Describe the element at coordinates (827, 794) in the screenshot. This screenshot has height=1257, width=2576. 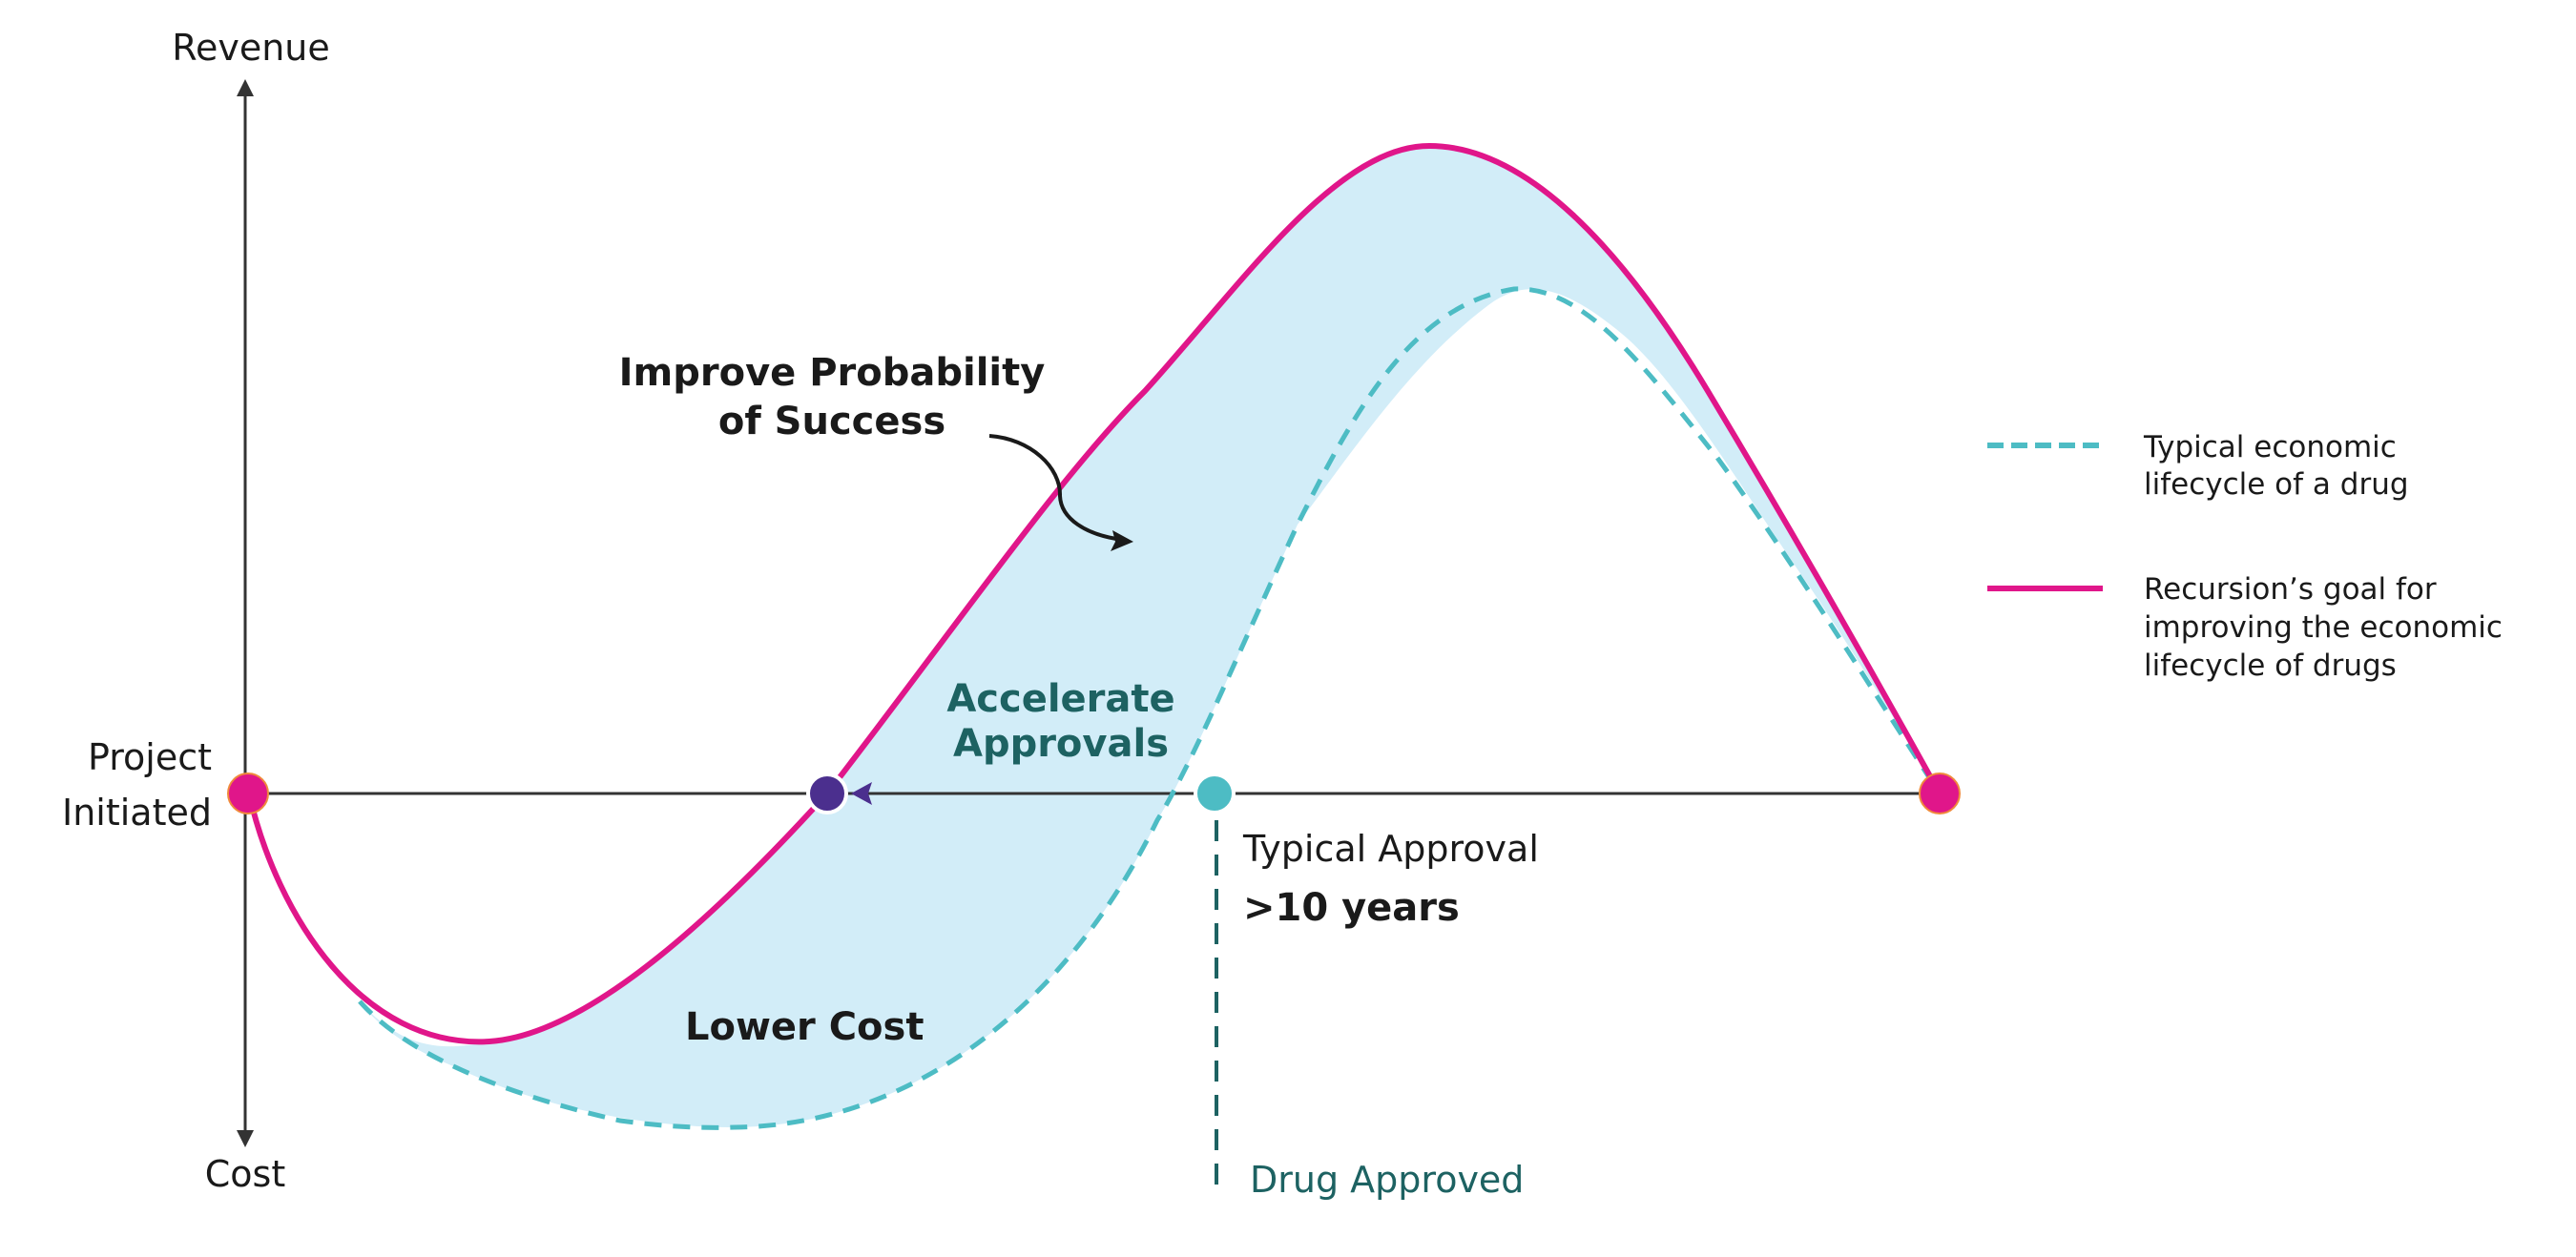
I see `accelerated-approval-point` at that location.